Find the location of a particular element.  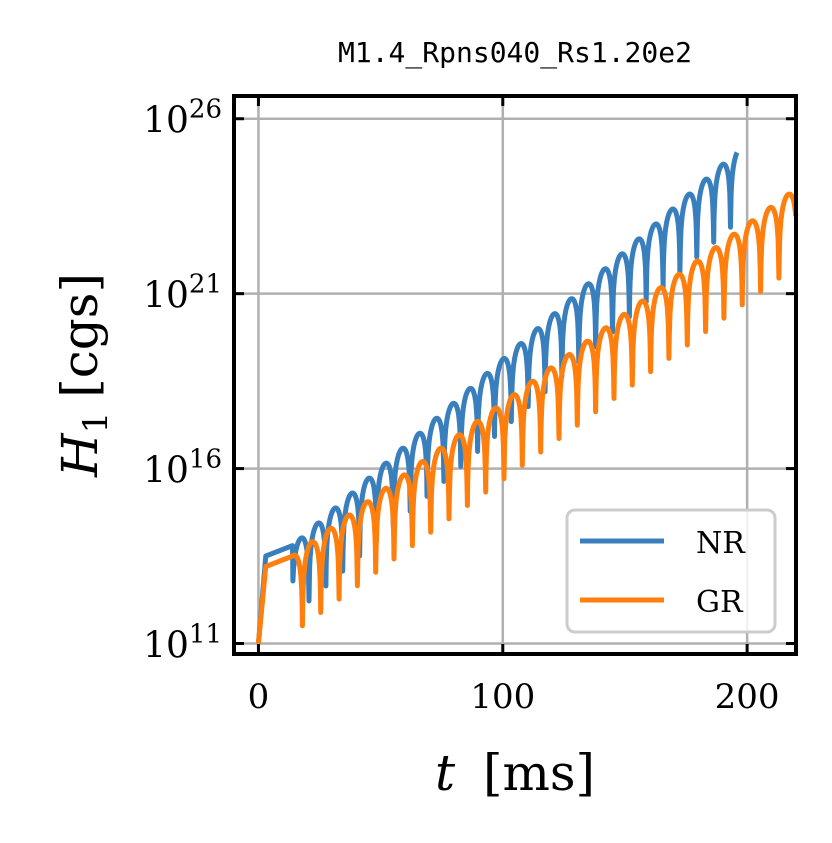

x-tick-label: 0 is located at coordinates (259, 697).